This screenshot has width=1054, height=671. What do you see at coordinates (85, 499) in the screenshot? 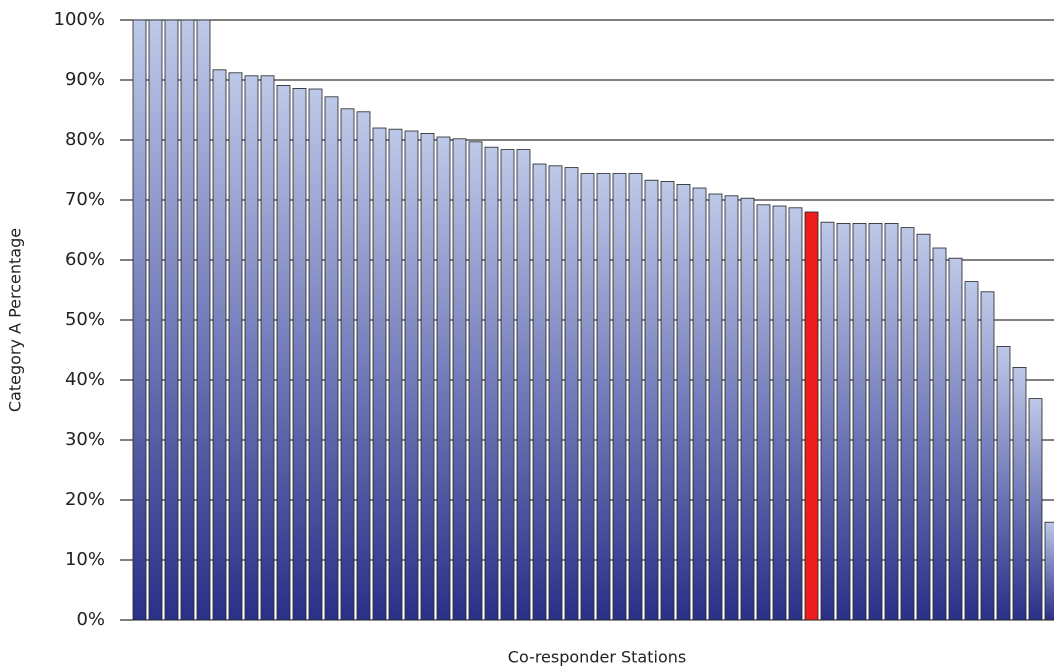
I see `y-tick-label: 20%` at bounding box center [85, 499].